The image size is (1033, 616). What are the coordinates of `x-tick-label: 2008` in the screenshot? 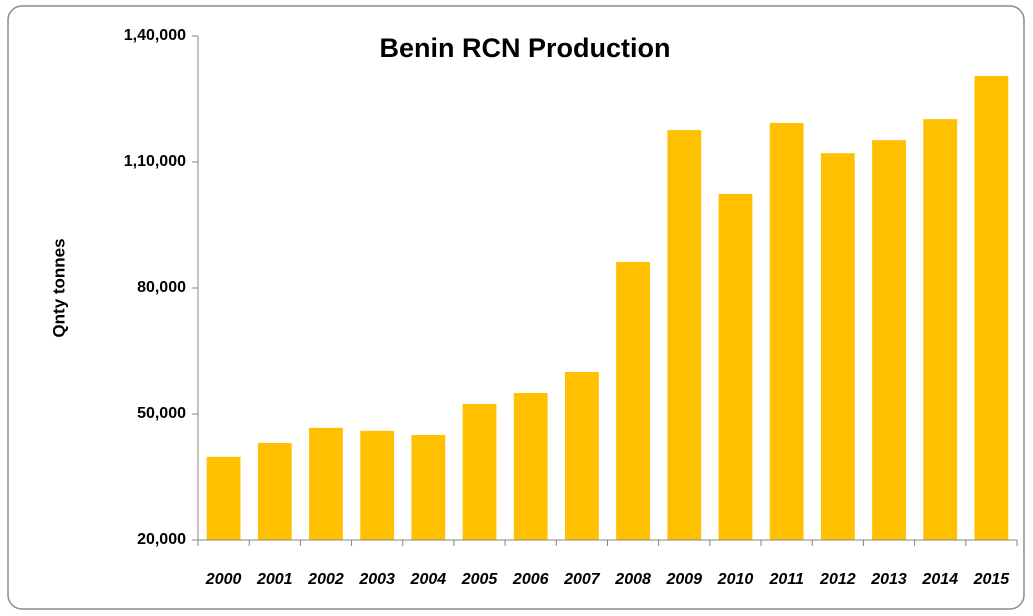 It's located at (632, 579).